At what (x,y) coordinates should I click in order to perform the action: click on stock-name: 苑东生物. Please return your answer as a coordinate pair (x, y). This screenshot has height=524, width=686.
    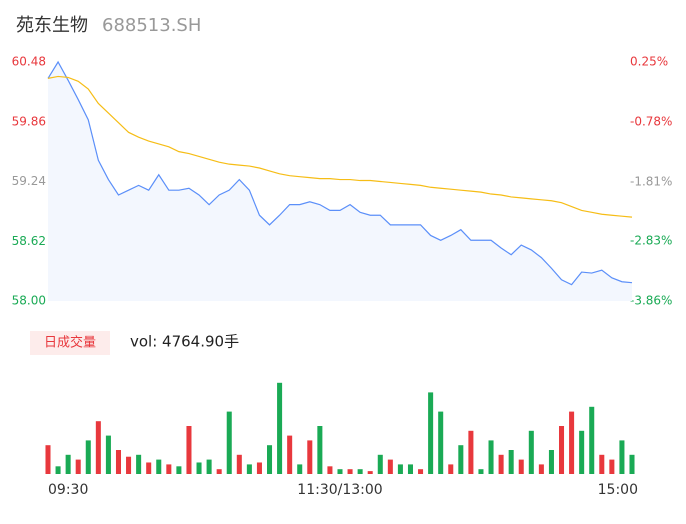
    Looking at the image, I should click on (52, 25).